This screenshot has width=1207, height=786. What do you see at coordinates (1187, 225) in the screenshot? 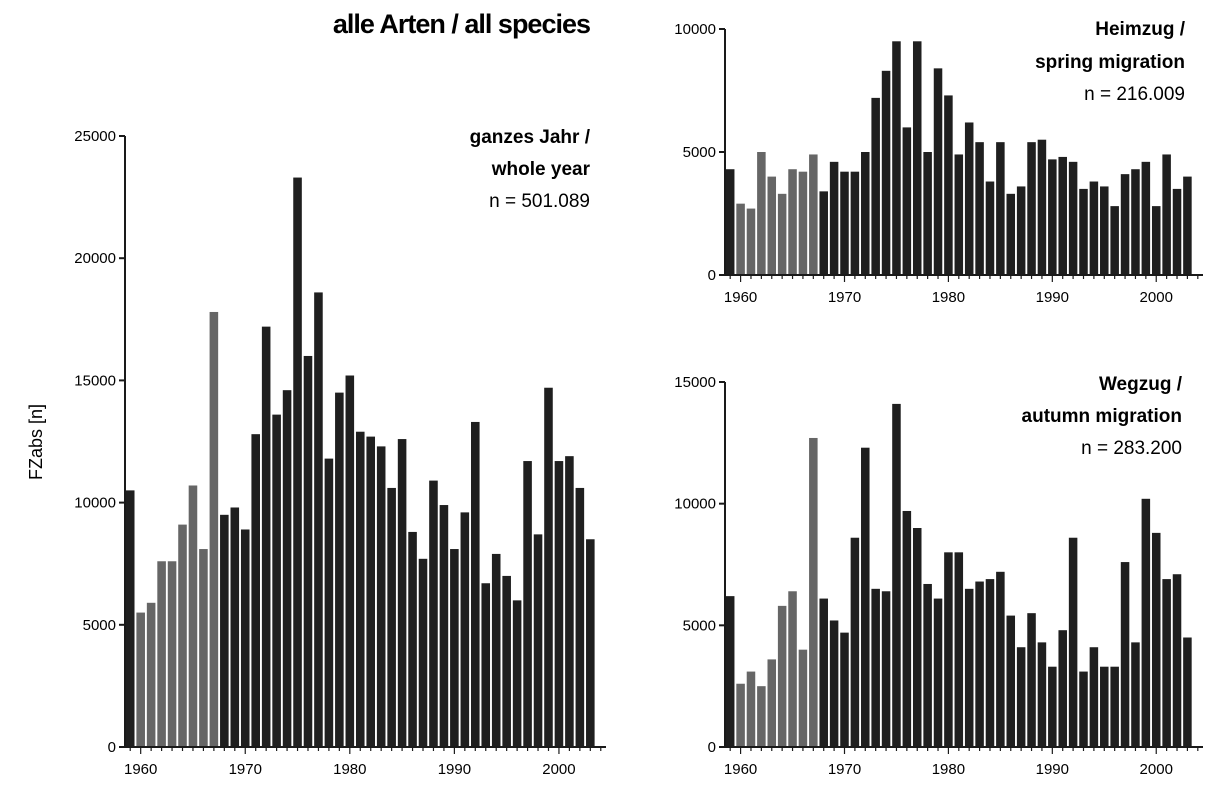
I see `bar-2003` at bounding box center [1187, 225].